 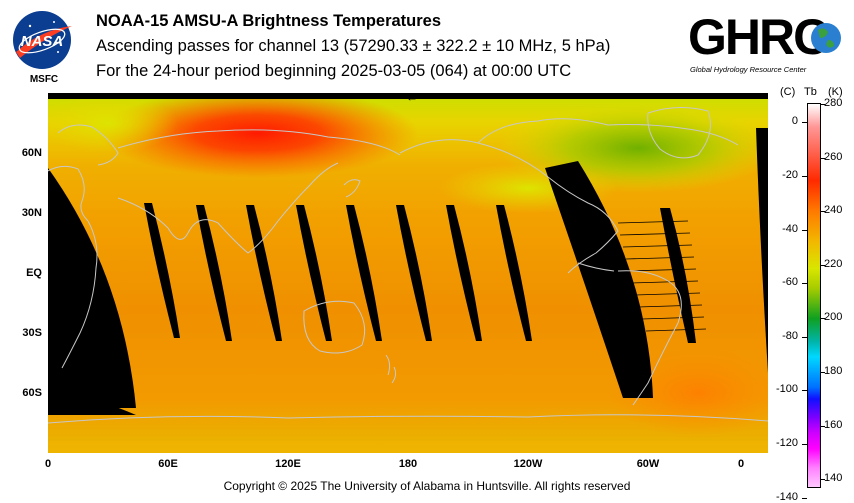 What do you see at coordinates (833, 371) in the screenshot?
I see `colorbar-kelvin-tick: 180` at bounding box center [833, 371].